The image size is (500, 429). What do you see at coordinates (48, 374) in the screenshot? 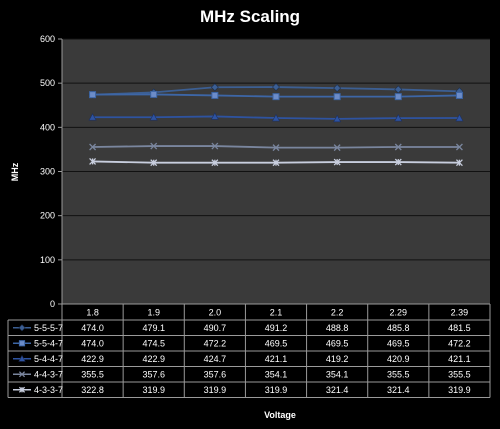
I see `legend-entry: 4-4-3-7` at bounding box center [48, 374].